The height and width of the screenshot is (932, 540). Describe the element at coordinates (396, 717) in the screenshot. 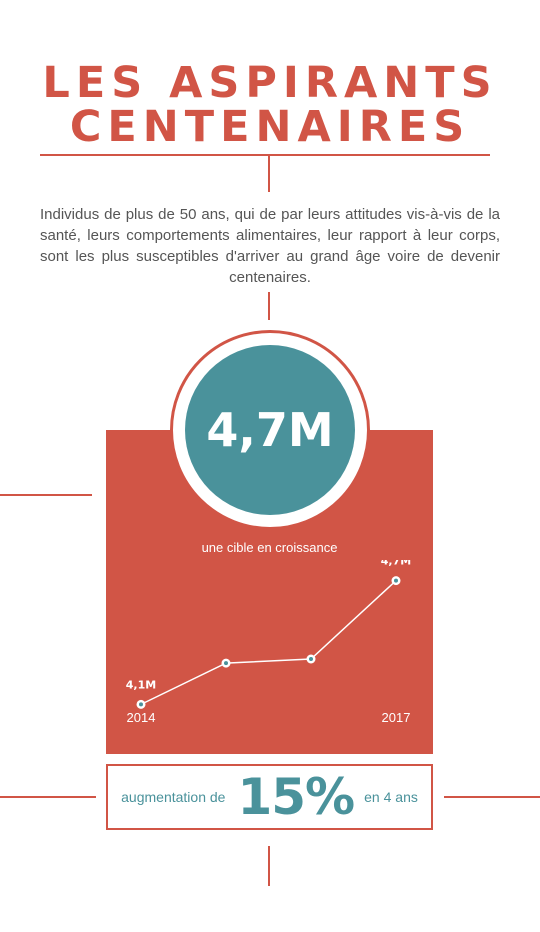

I see `x-tick-label: 2017` at that location.